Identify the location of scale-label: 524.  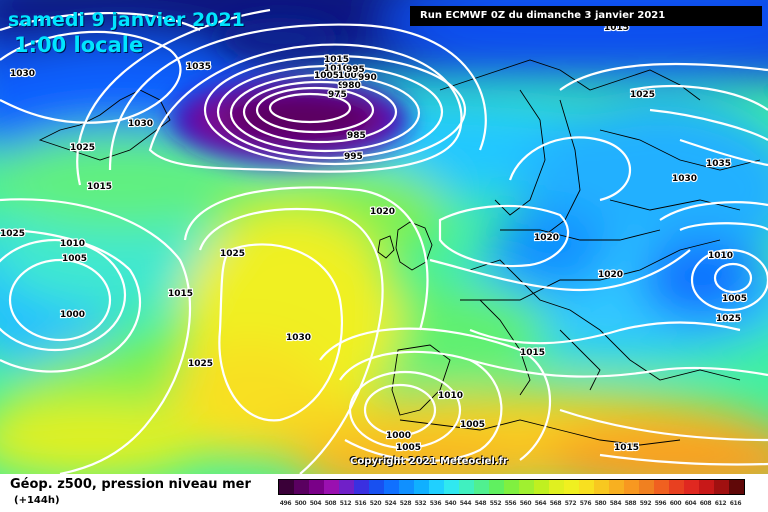
(390, 503).